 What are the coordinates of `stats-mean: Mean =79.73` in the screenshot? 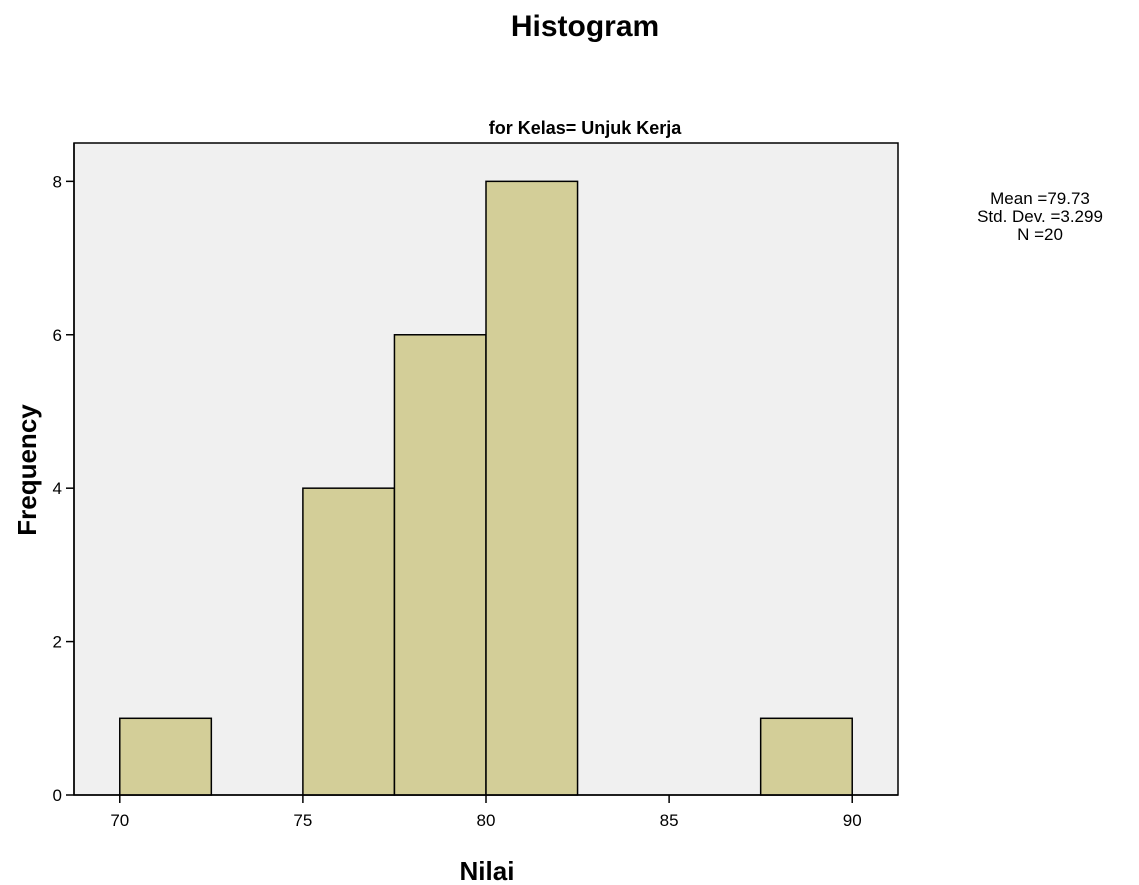 It's located at (1040, 198).